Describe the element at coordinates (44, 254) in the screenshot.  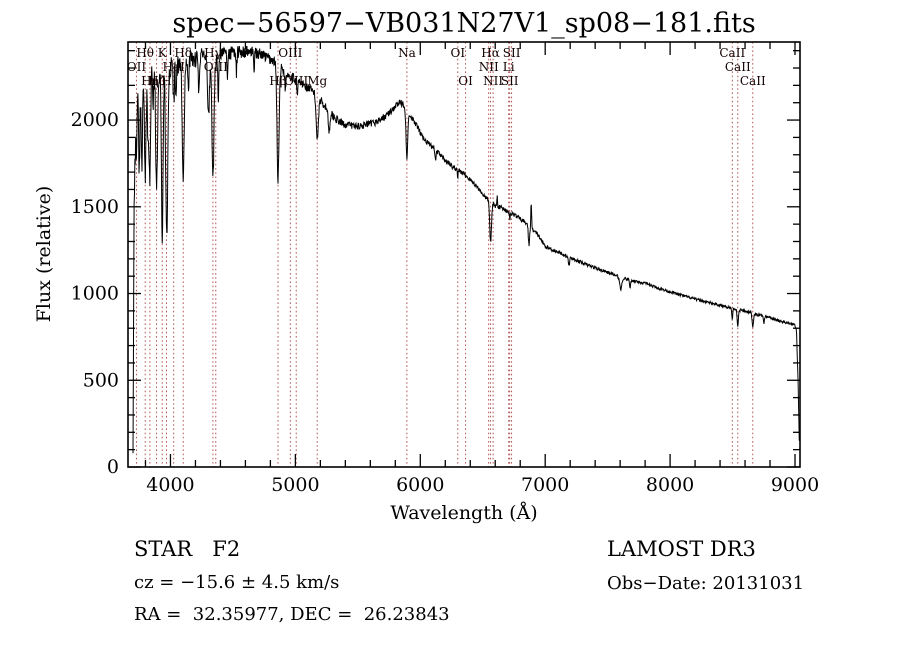
I see `y-axis-label: Flux (relative)` at that location.